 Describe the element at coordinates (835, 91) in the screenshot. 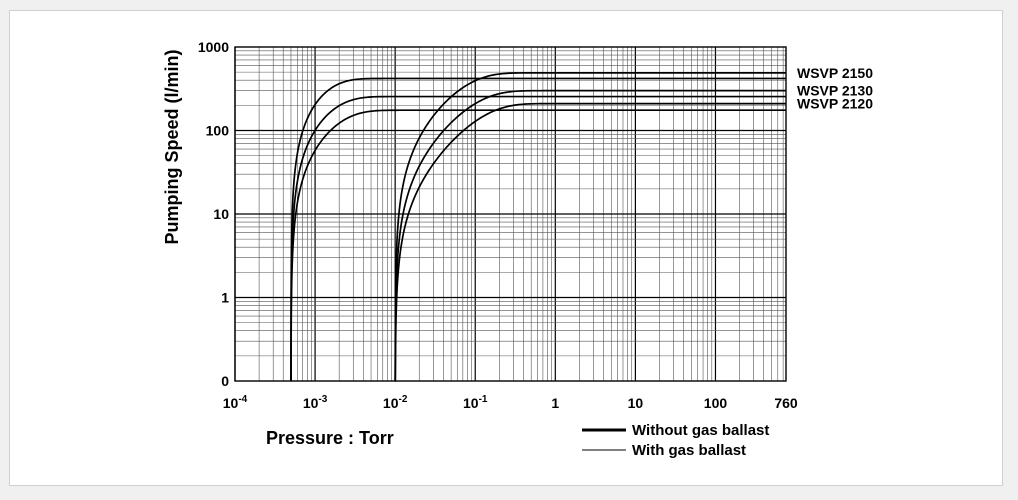

I see `series-label-wsvp-2130: WSVP 2130` at that location.